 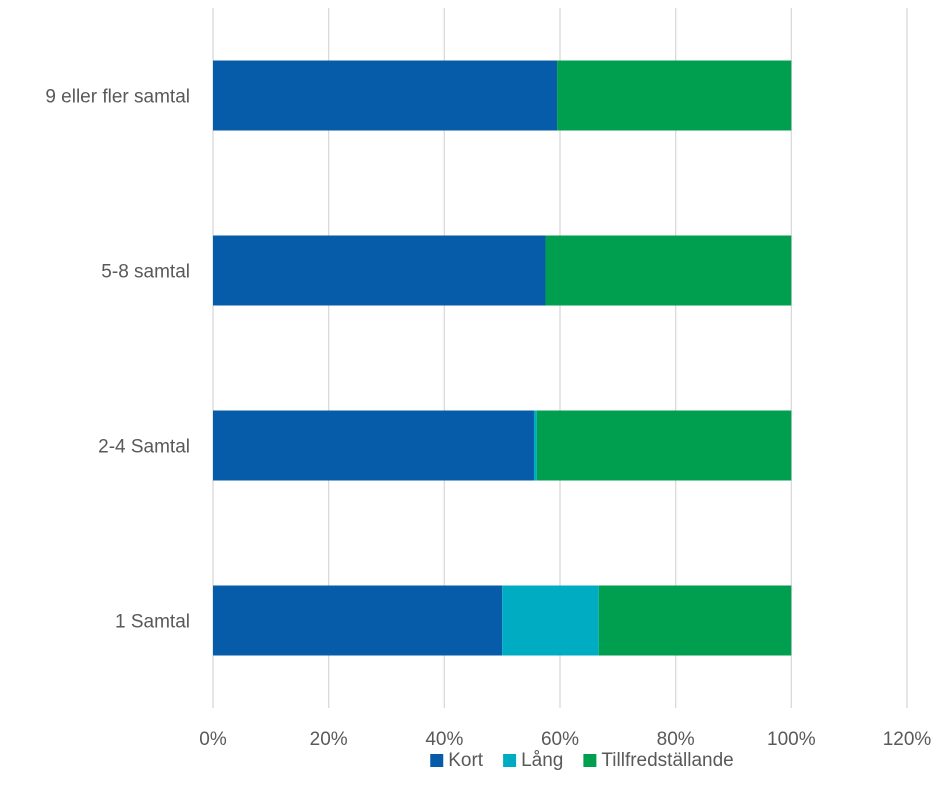 What do you see at coordinates (791, 739) in the screenshot?
I see `x-tick-label: 100%` at bounding box center [791, 739].